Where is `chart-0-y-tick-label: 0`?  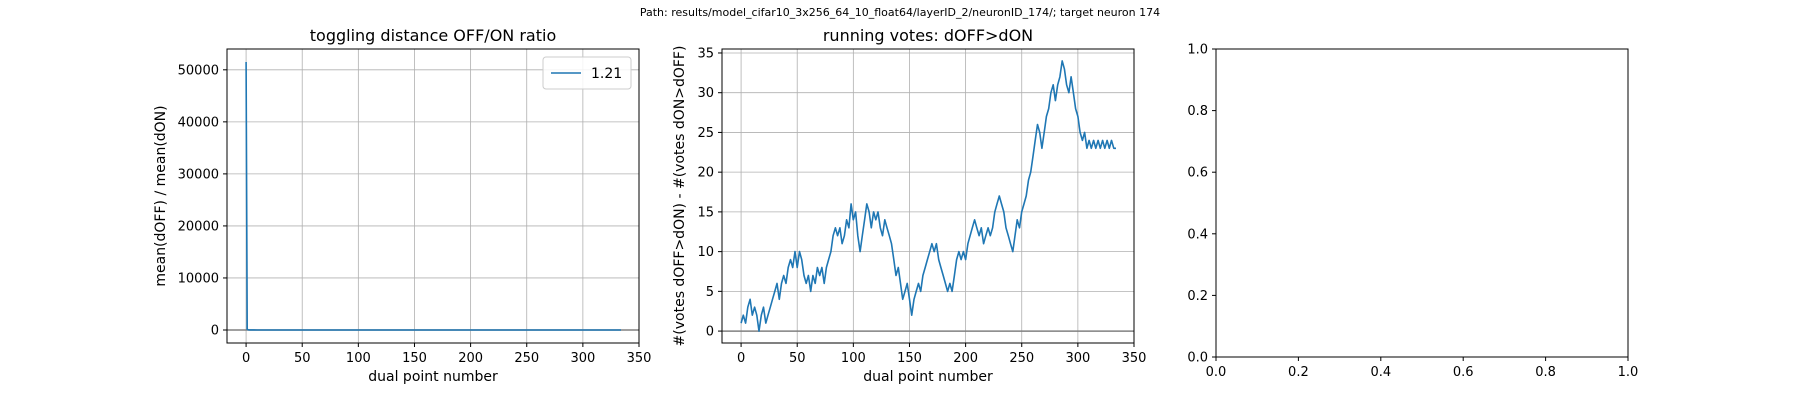 chart-0-y-tick-label: 0 is located at coordinates (215, 330).